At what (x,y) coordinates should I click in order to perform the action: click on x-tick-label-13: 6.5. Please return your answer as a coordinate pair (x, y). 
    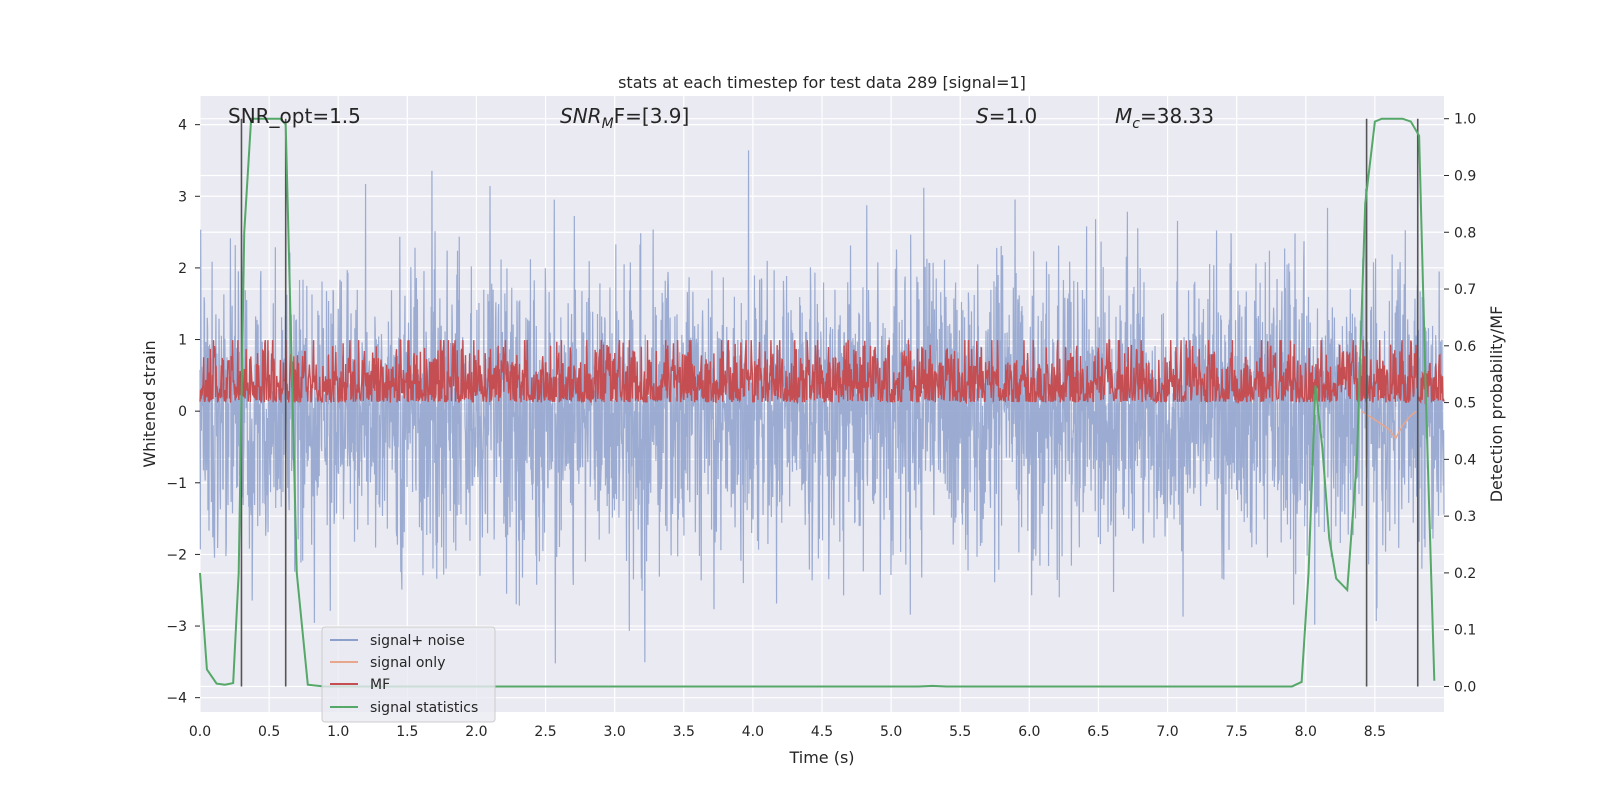
    Looking at the image, I should click on (1098, 732).